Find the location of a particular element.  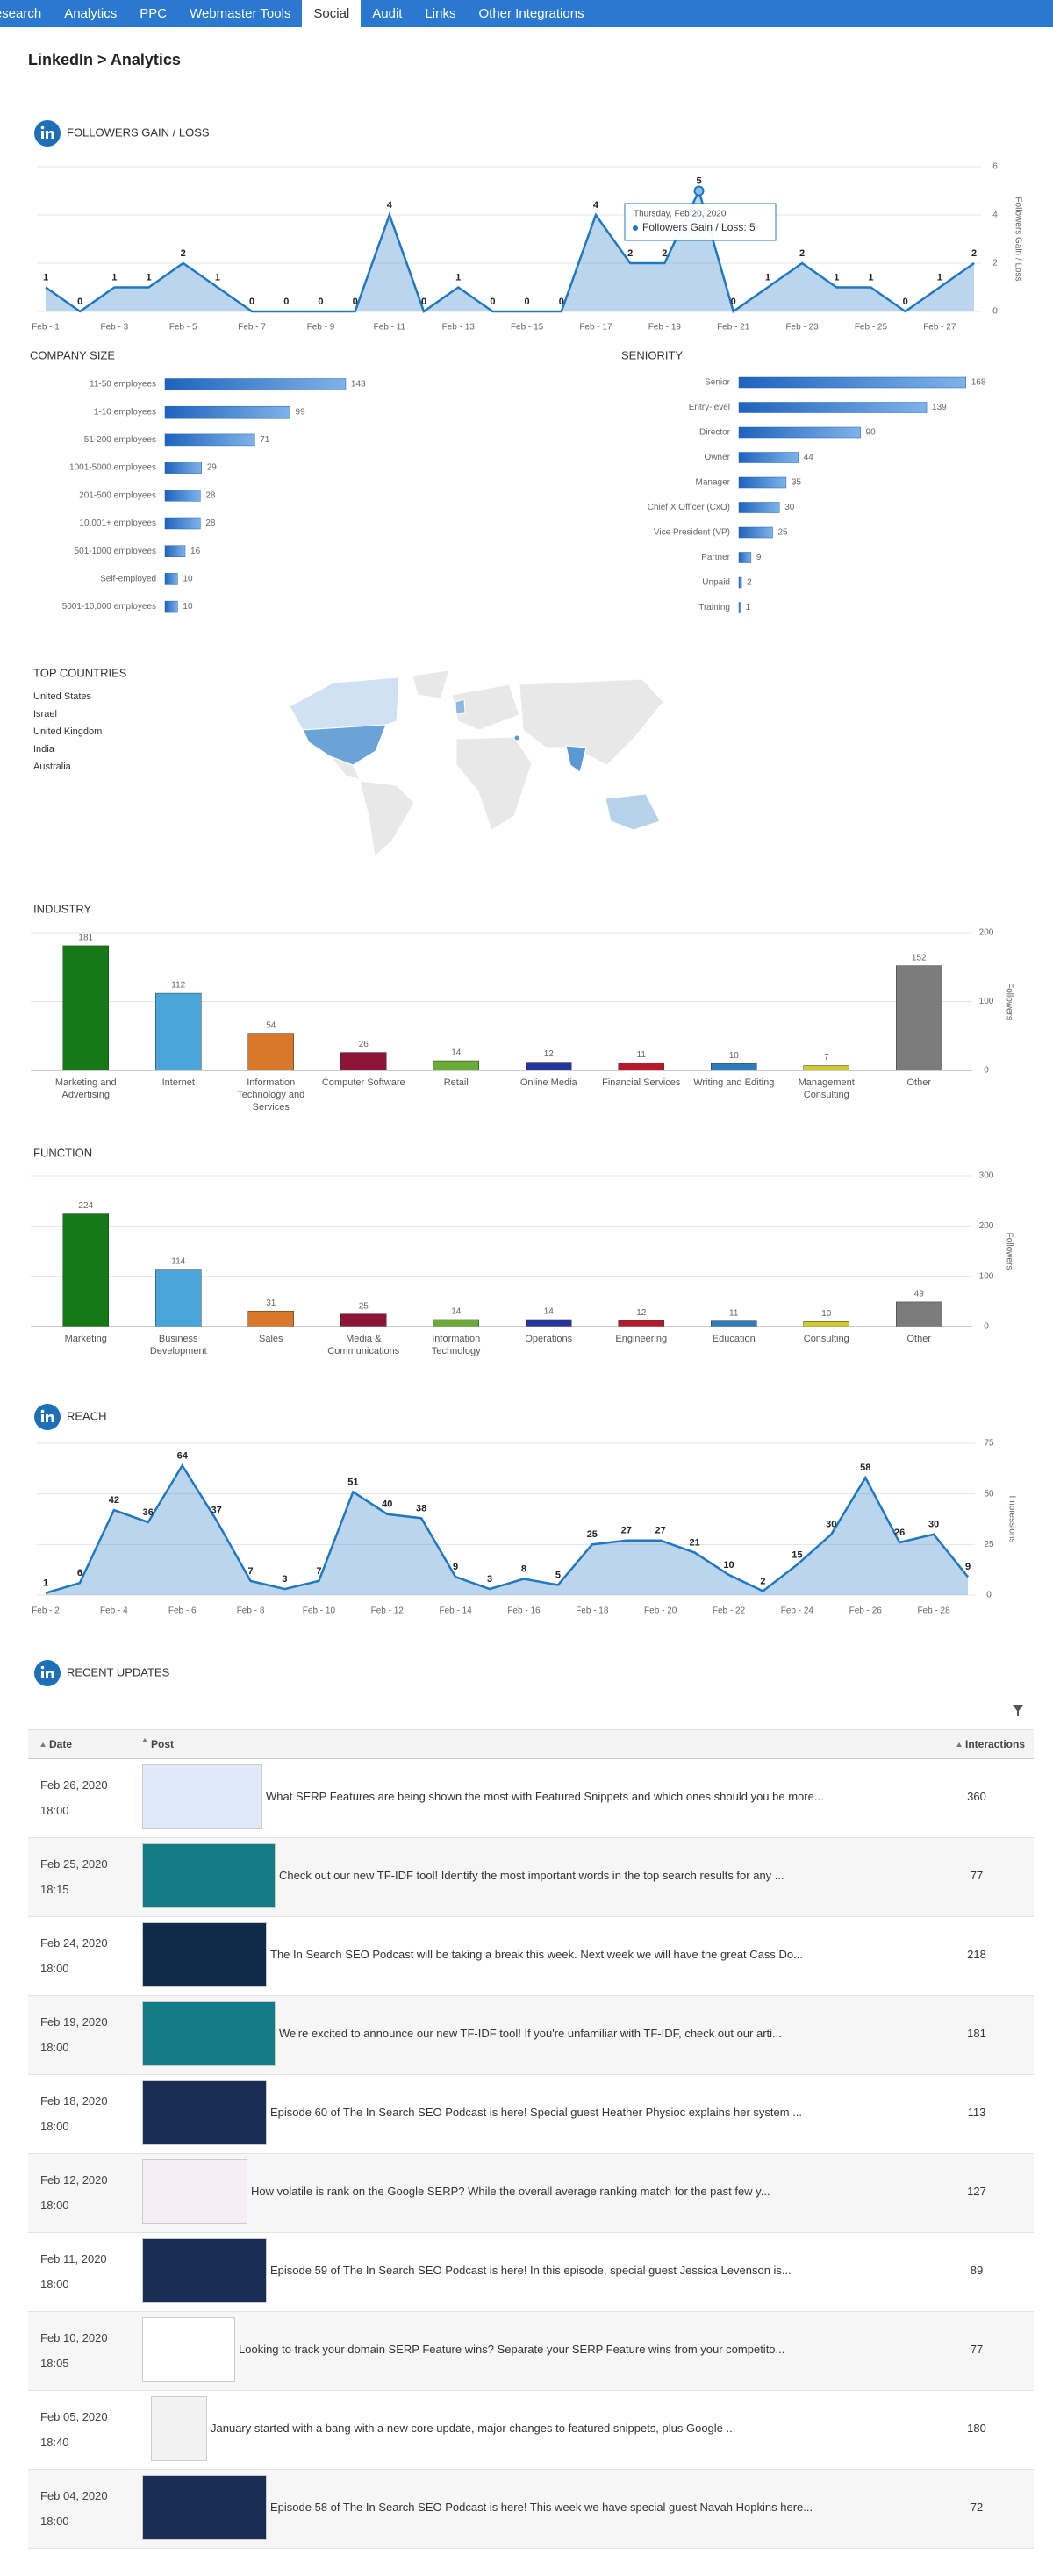

x-tick-label: Feb - 7 is located at coordinates (252, 328).